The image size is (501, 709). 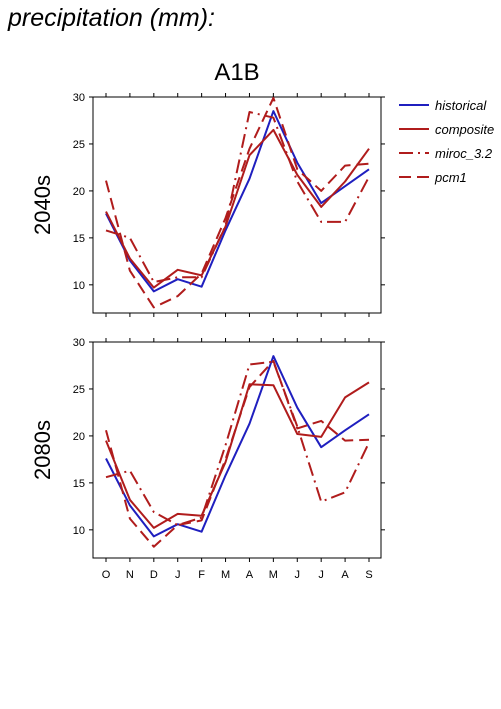 What do you see at coordinates (42, 450) in the screenshot?
I see `row-label-2080s: 2080s` at bounding box center [42, 450].